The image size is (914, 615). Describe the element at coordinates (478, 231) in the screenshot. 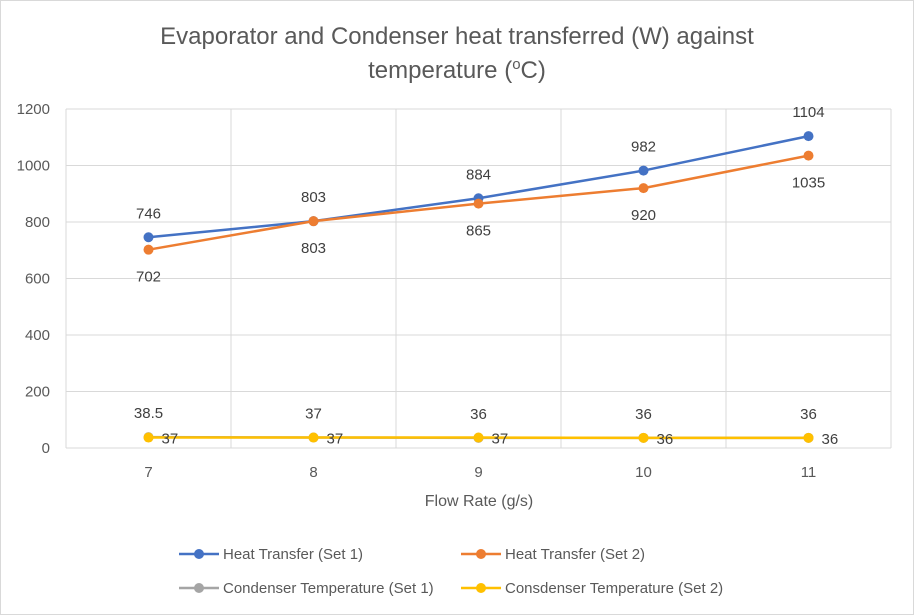

I see `data-label: 865` at that location.